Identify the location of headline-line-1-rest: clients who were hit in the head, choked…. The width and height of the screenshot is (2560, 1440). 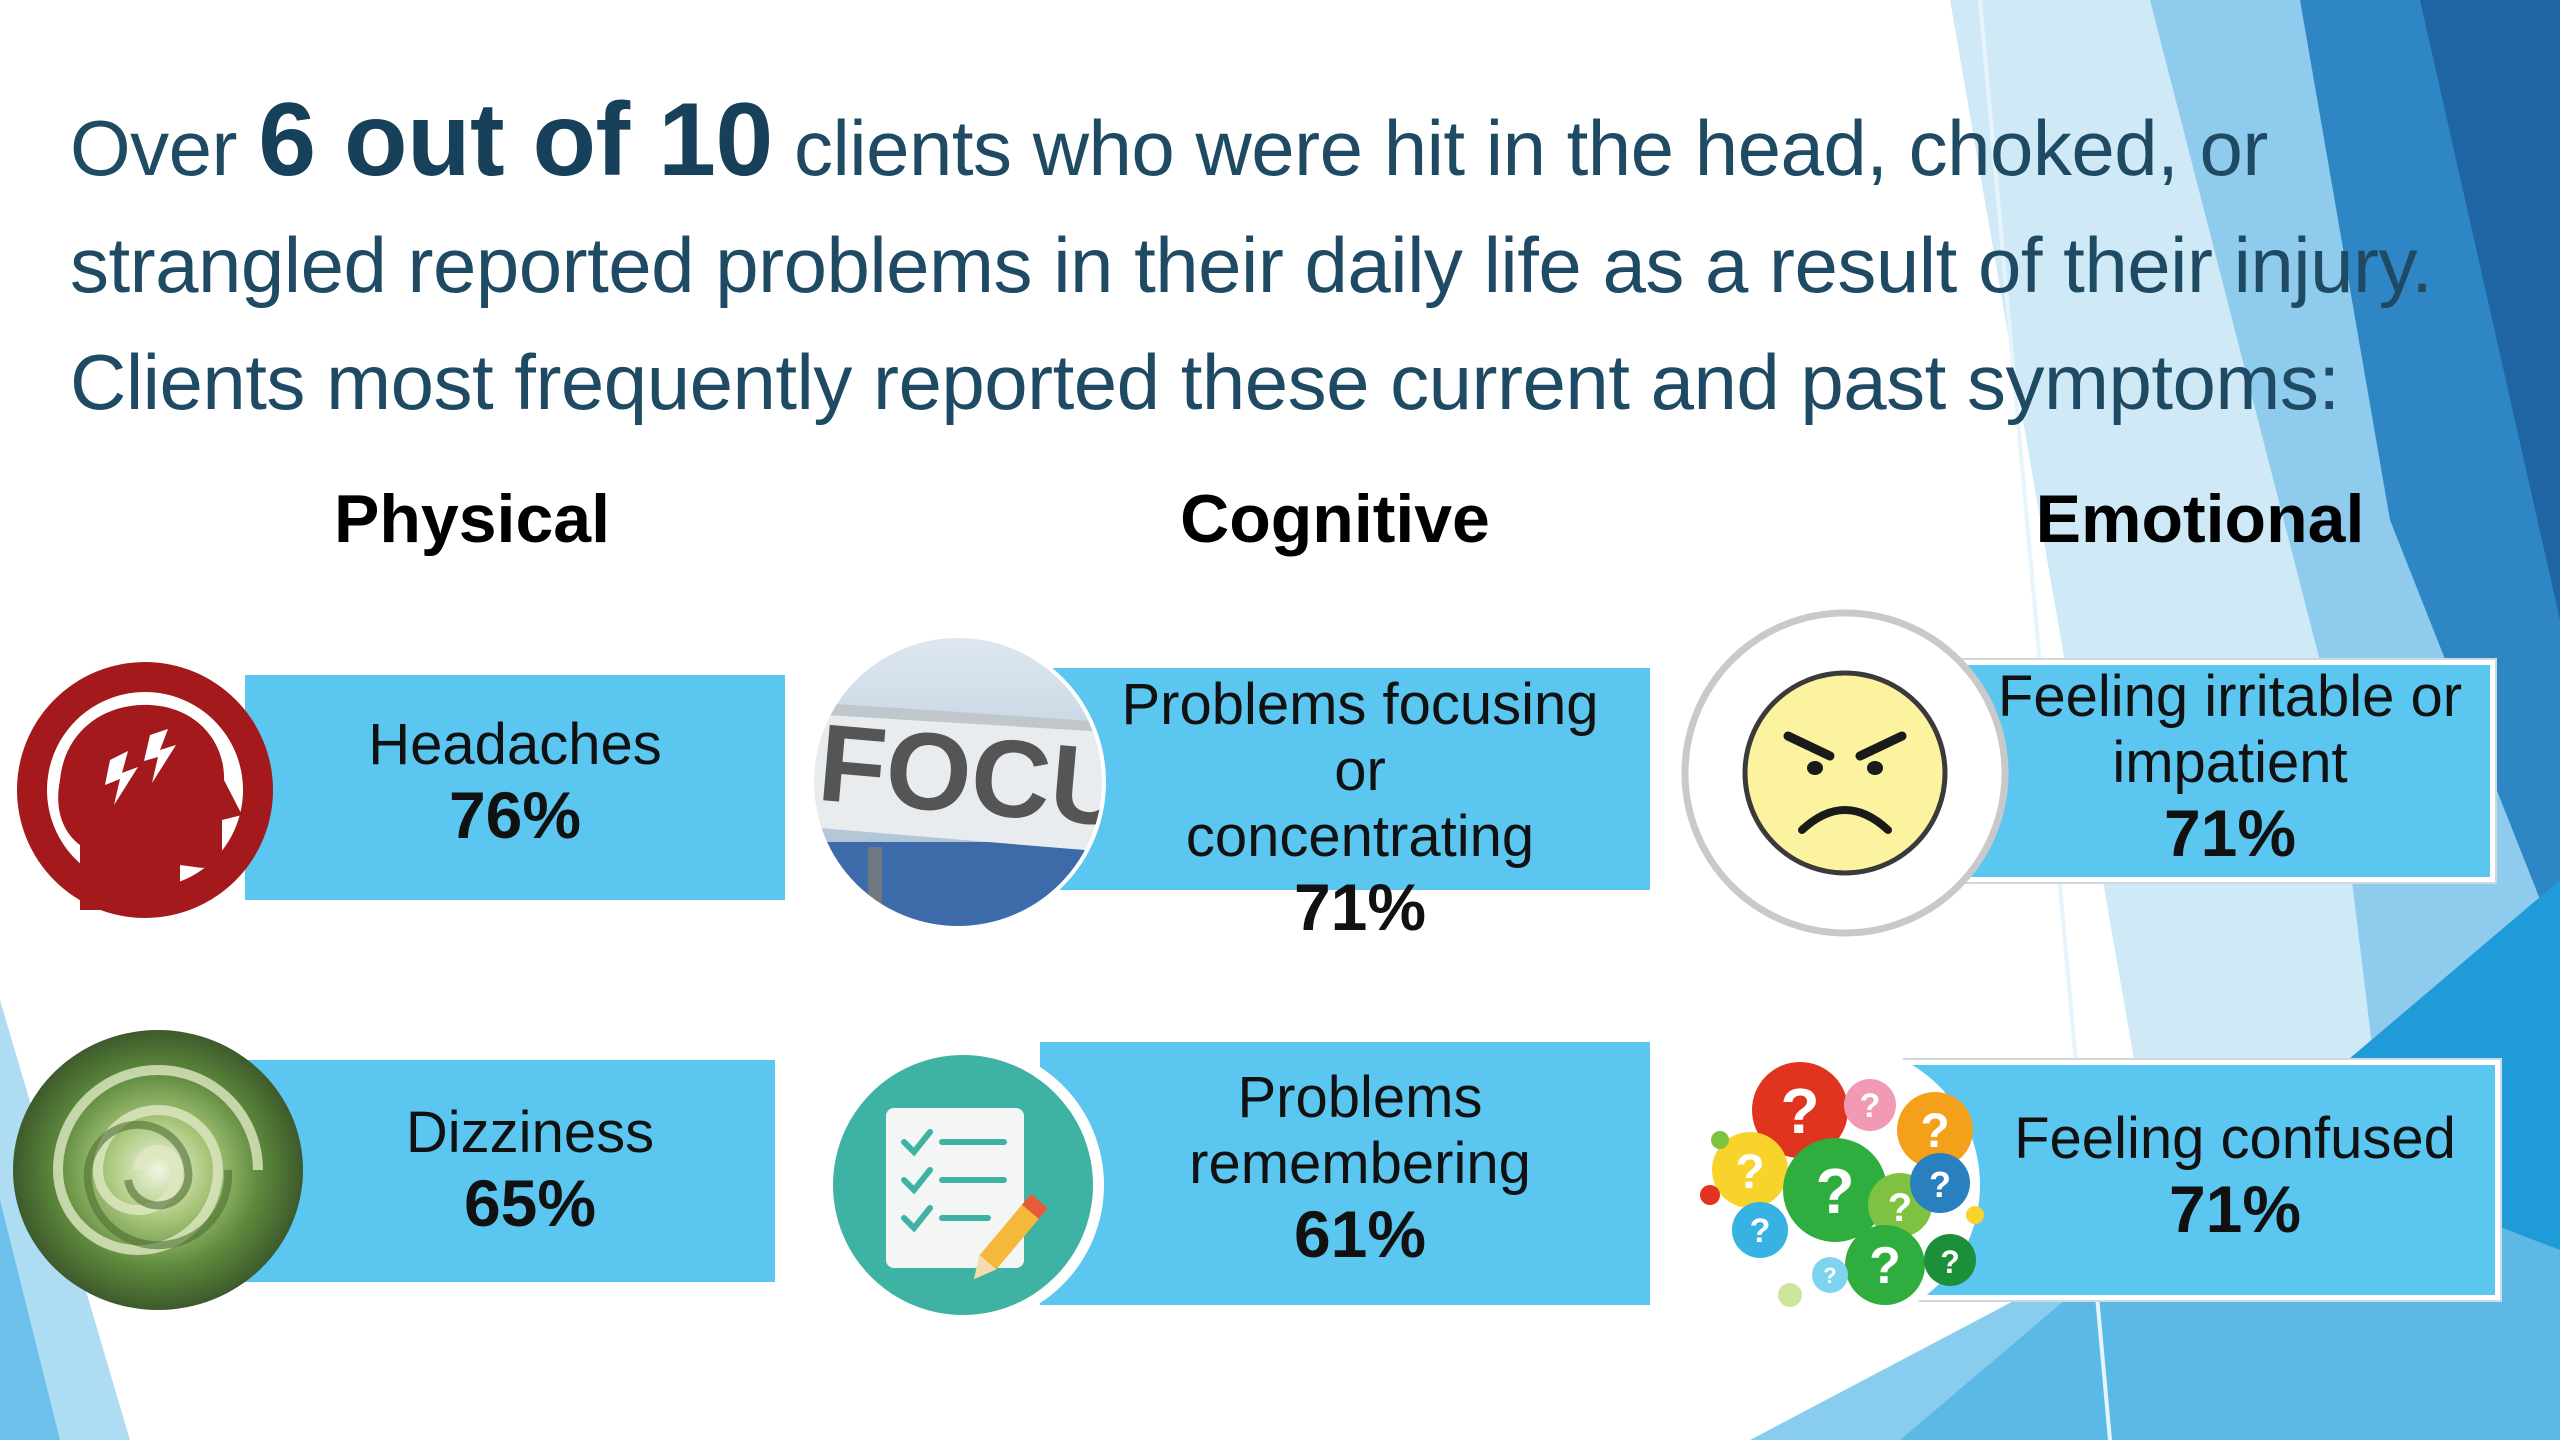
(1530, 148).